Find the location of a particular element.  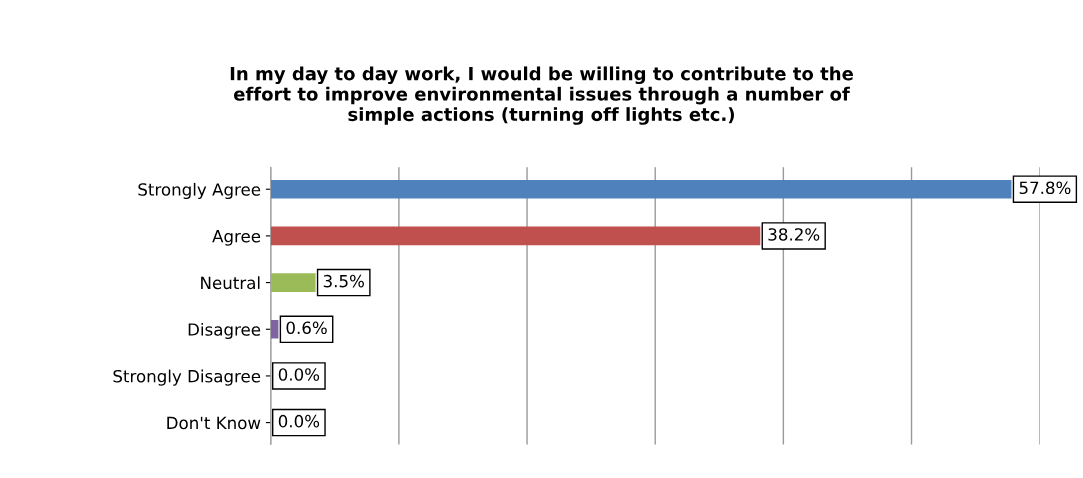

y-tick-label: Neutral is located at coordinates (230, 283).